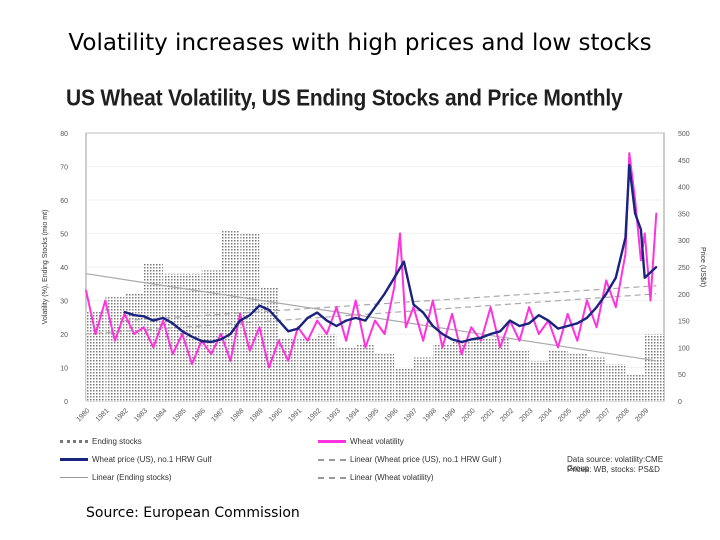  Describe the element at coordinates (193, 513) in the screenshot. I see `source-note: Source: European Commission` at that location.